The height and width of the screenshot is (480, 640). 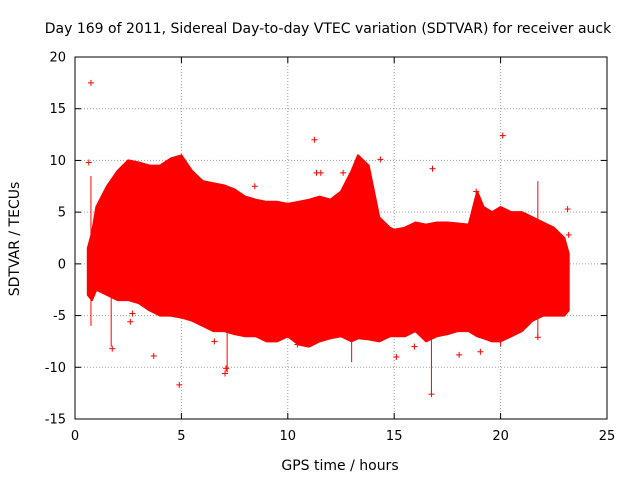 I want to click on x-tick-label: 5, so click(x=181, y=436).